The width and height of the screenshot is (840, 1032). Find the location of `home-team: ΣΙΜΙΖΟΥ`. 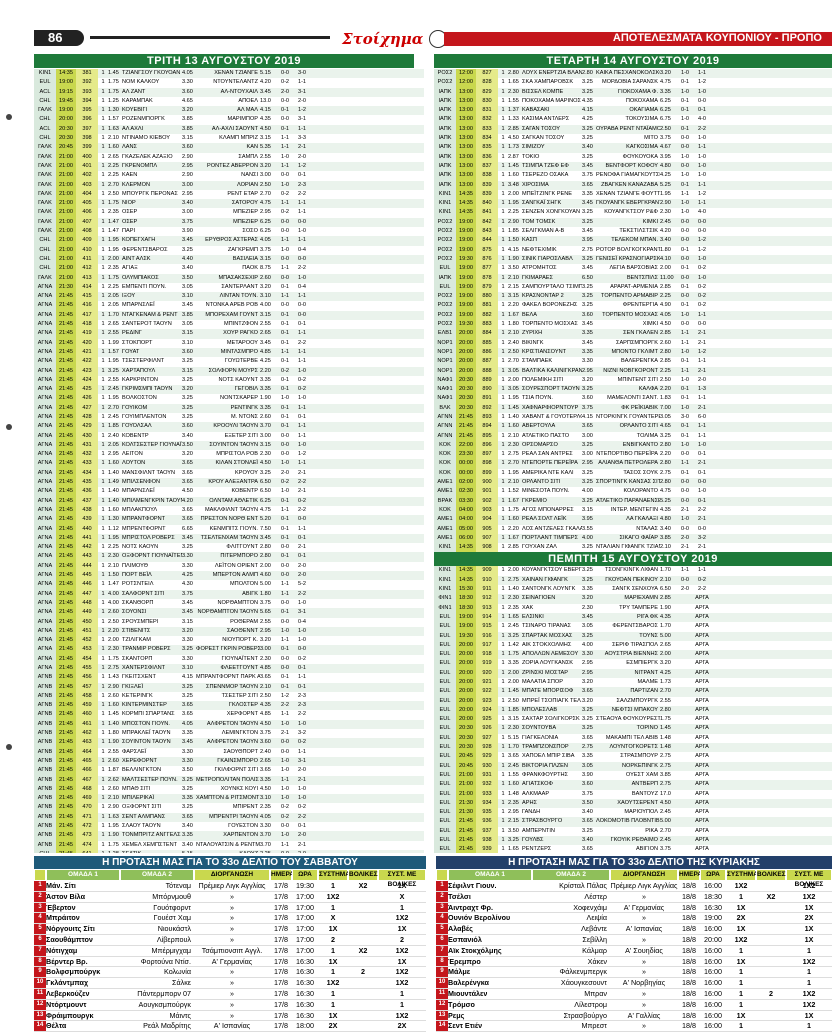

home-team: ΣΙΜΙΖΟΥ is located at coordinates (533, 147).